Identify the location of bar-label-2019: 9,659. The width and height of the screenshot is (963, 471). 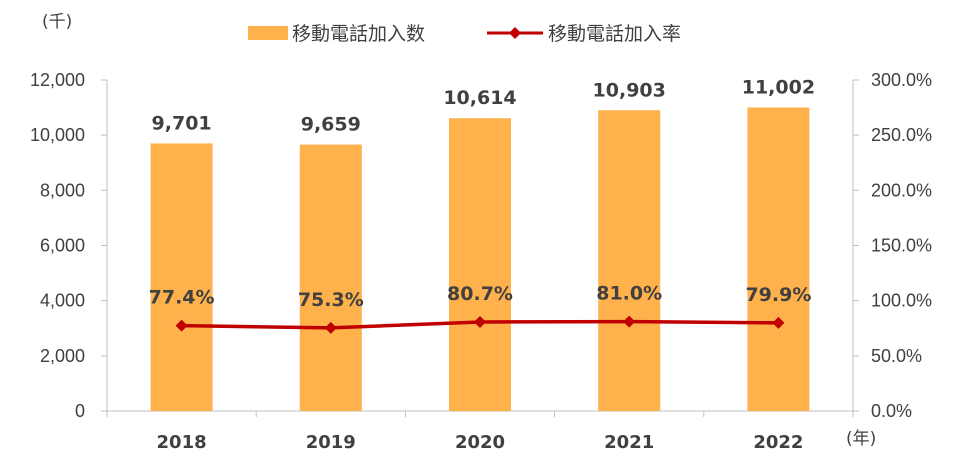
(331, 125).